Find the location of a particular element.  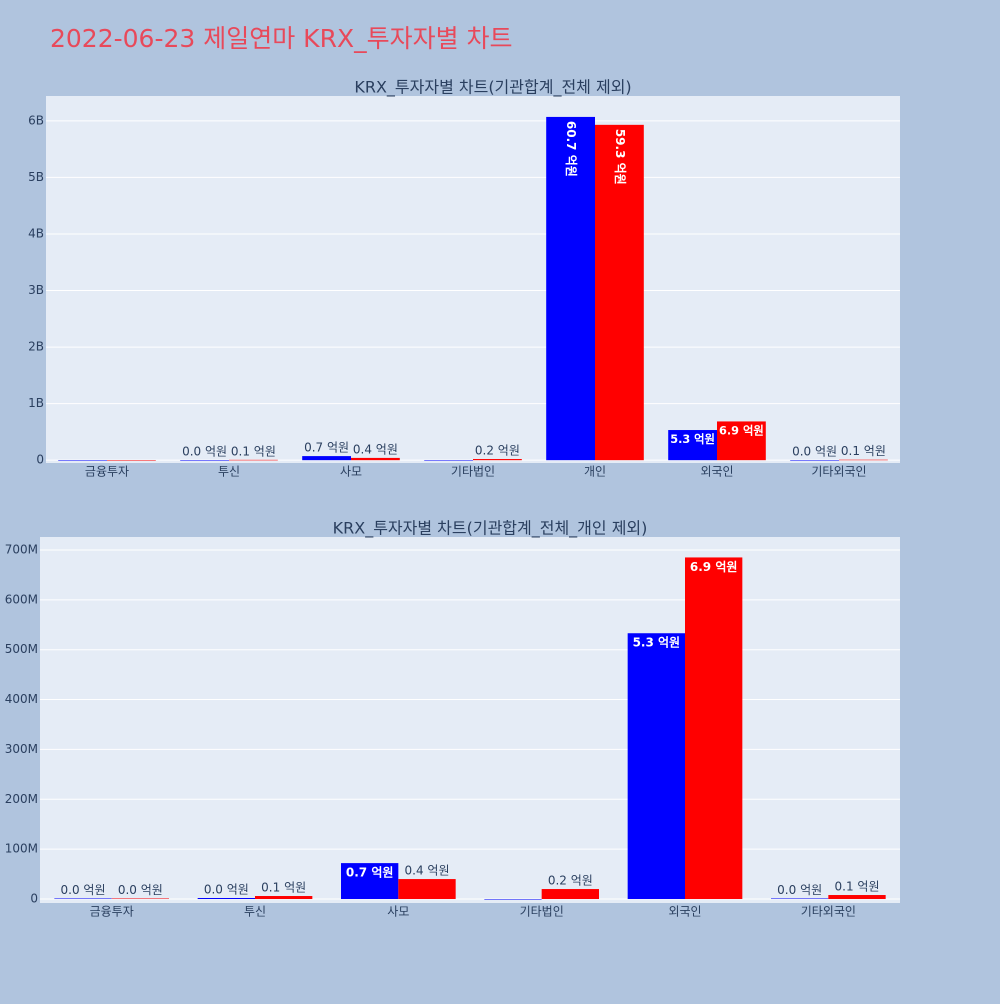

y-tick-label: 400M is located at coordinates (21, 699).